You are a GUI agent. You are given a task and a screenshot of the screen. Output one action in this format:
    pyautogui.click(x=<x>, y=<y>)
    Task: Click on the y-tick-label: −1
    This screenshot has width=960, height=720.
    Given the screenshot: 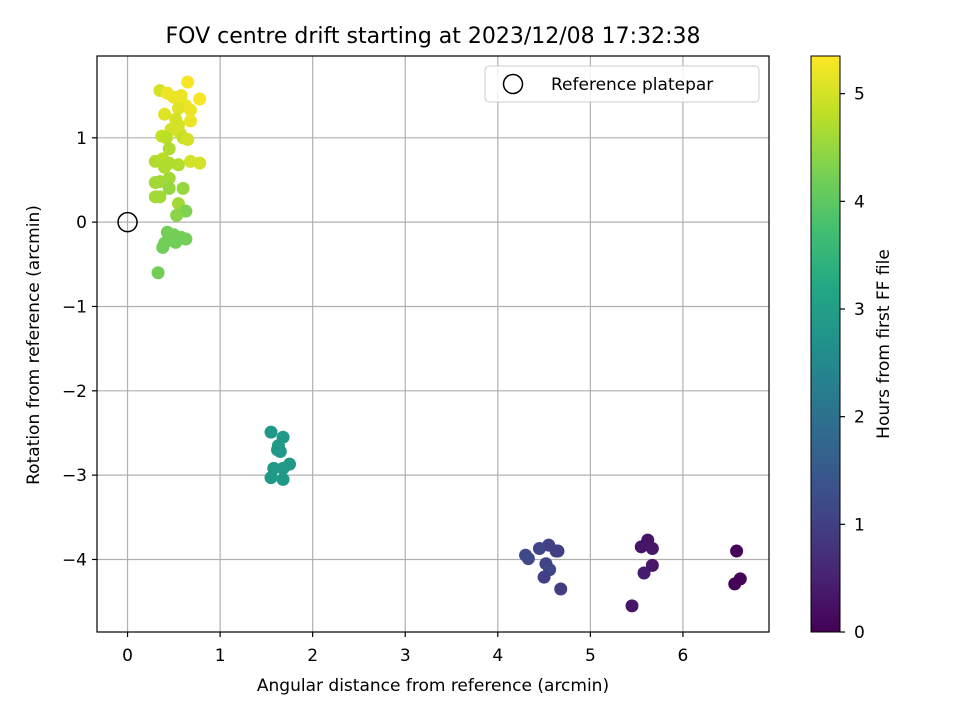 What is the action you would take?
    pyautogui.click(x=74, y=307)
    